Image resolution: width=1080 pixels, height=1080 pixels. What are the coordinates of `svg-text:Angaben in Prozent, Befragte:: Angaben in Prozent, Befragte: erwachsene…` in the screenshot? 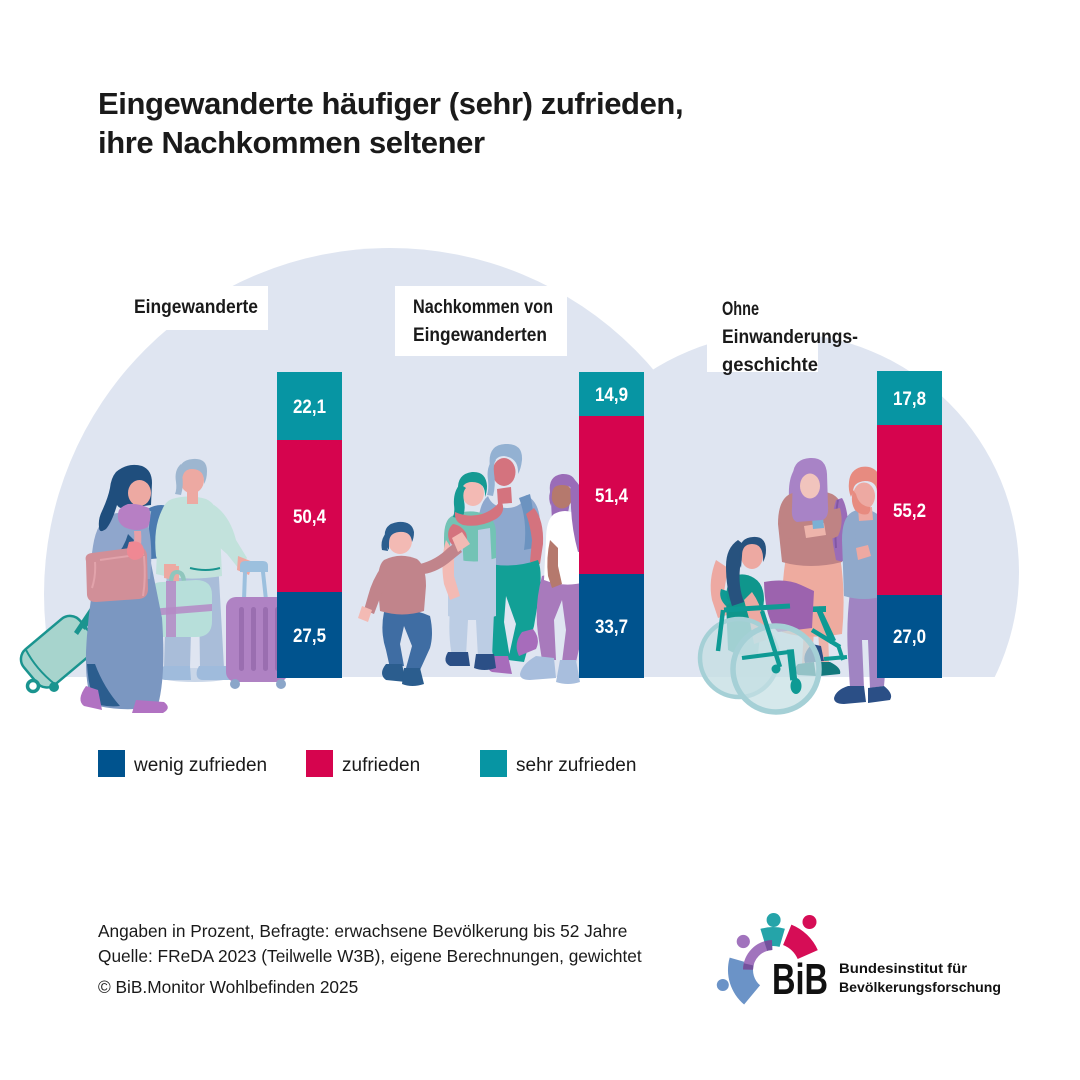 It's located at (362, 931).